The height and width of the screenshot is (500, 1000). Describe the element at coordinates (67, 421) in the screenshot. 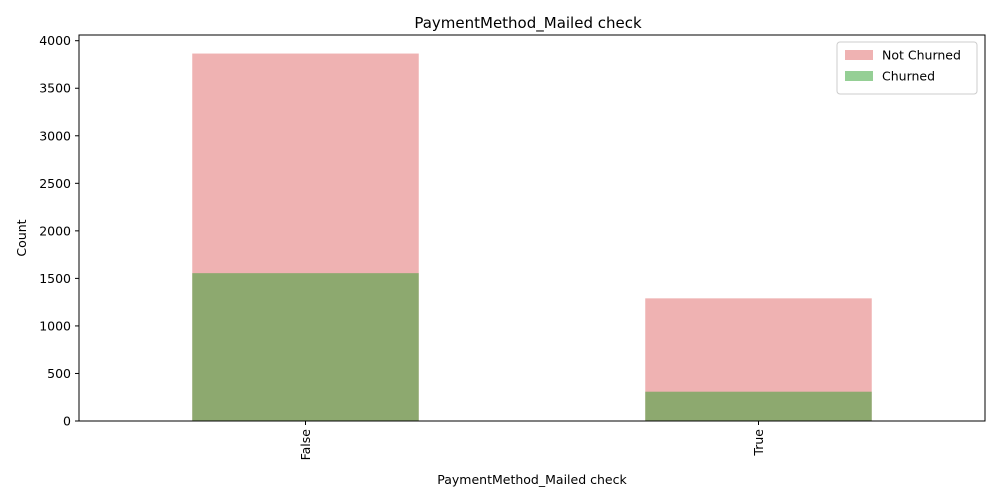

I see `y-tick-label: 0` at that location.